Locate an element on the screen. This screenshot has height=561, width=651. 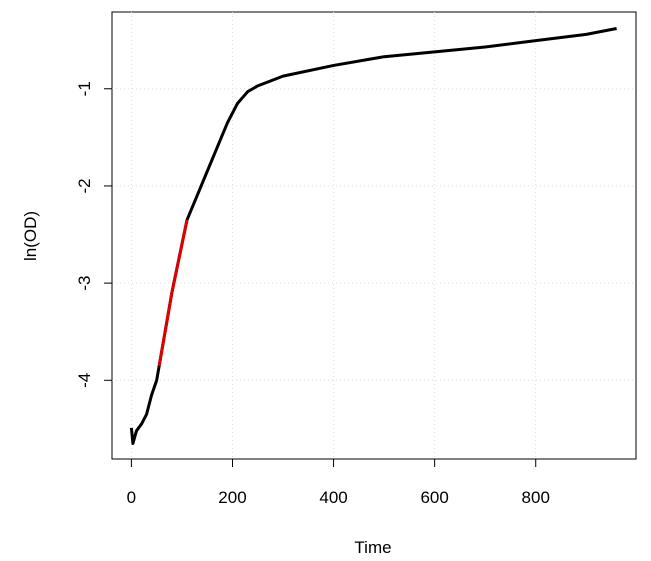
x-axis-label: Time is located at coordinates (372, 547).